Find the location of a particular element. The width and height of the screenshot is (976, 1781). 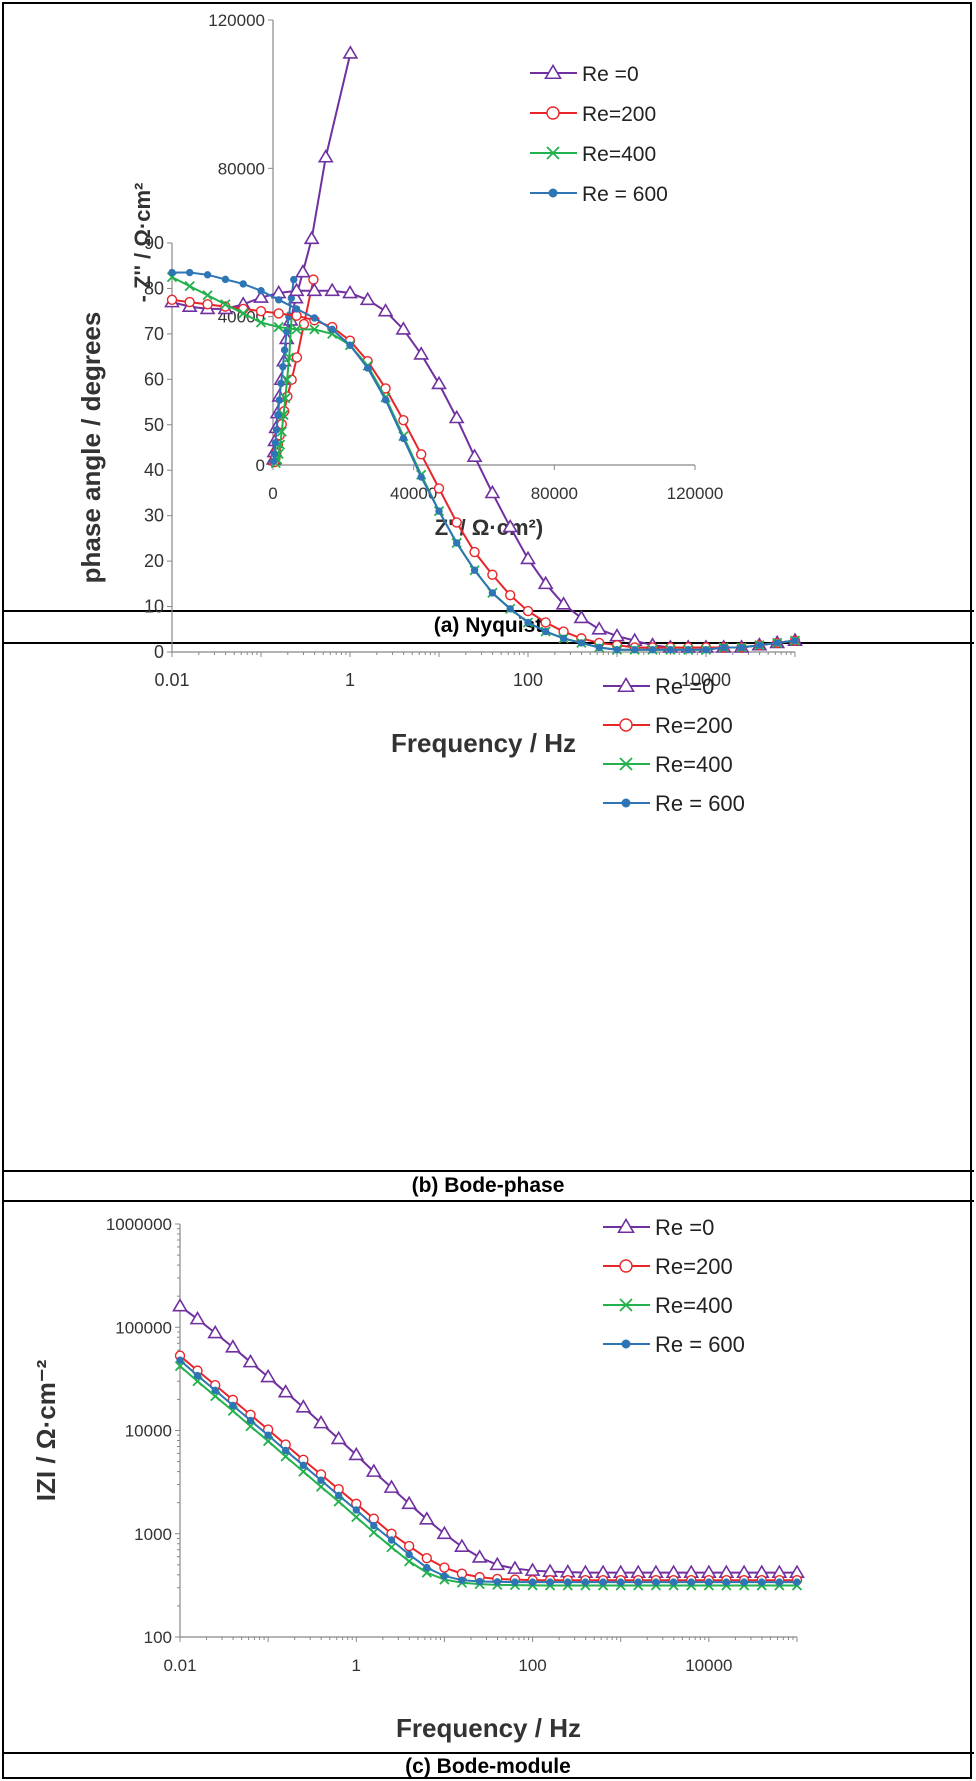

legend-label: Re=200 is located at coordinates (694, 1266).